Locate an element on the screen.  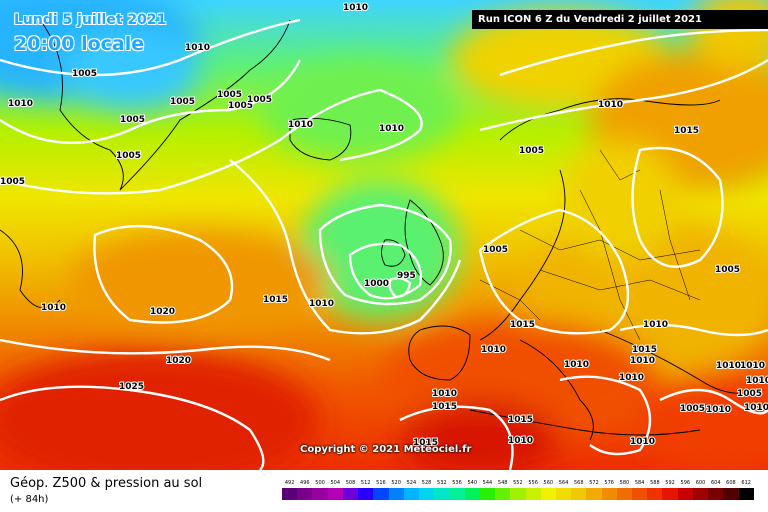
scale-value-label: 588 is located at coordinates (655, 483).